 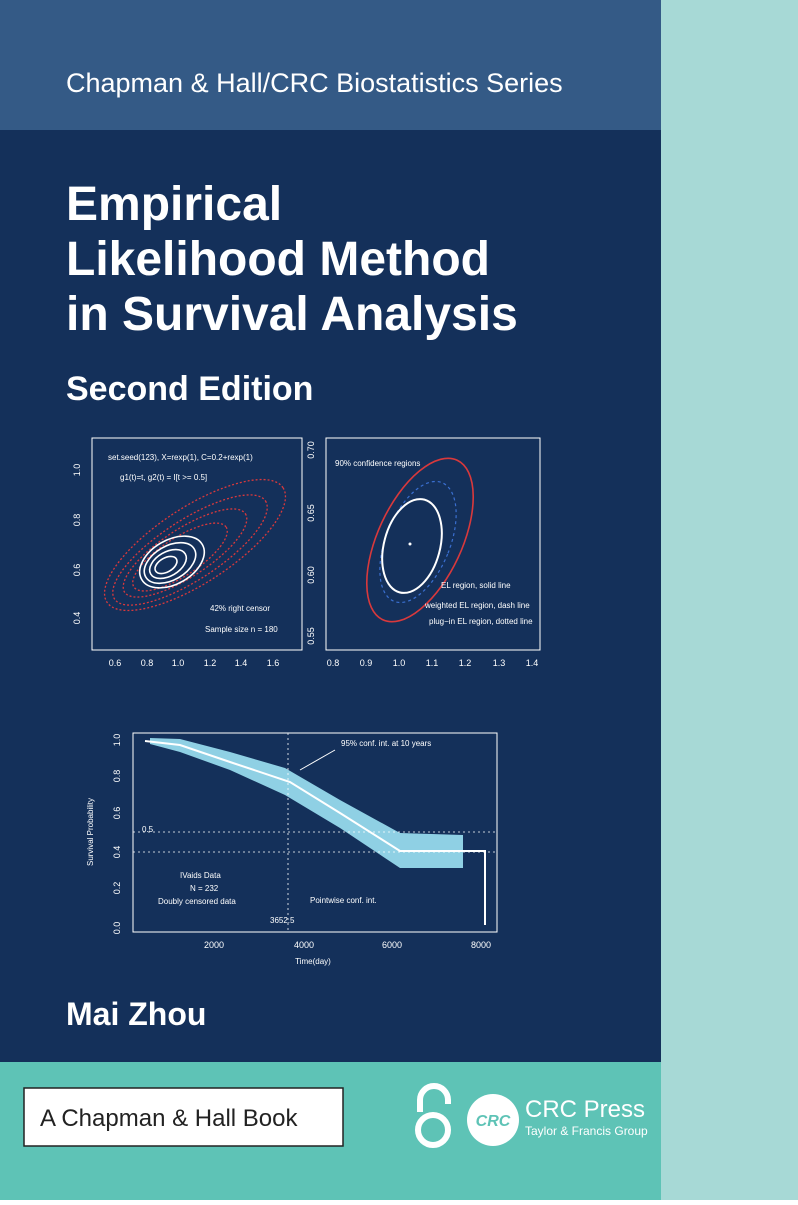 What do you see at coordinates (117, 888) in the screenshot?
I see `y-tick-label: 0.2` at bounding box center [117, 888].